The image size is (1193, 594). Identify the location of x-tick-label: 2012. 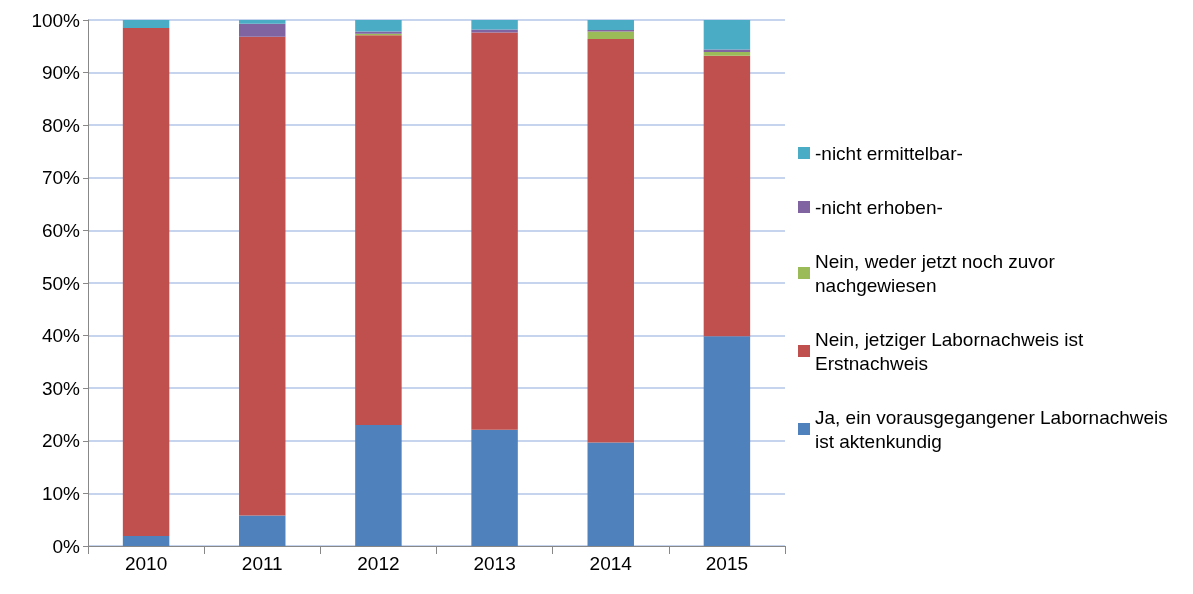
(378, 563).